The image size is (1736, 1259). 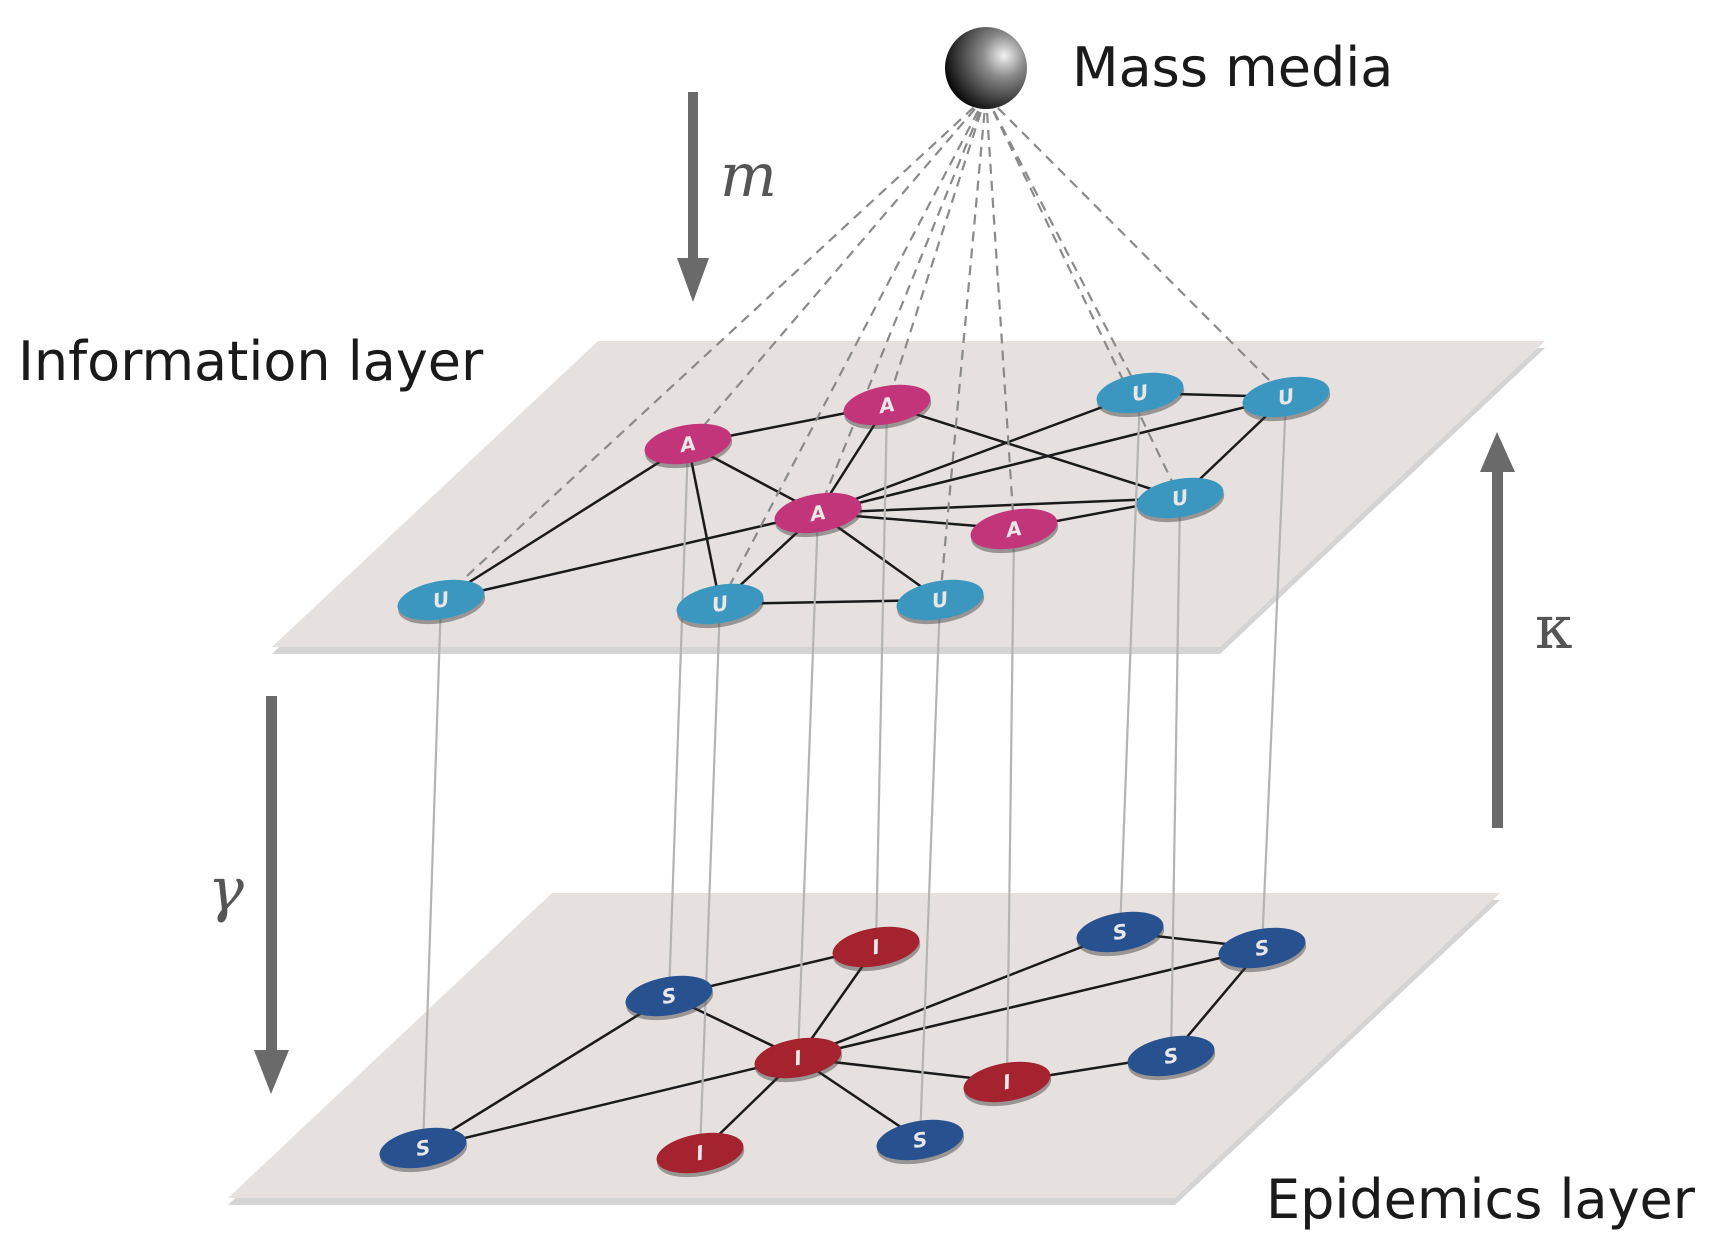 I want to click on arrow-gamma, so click(x=271, y=895).